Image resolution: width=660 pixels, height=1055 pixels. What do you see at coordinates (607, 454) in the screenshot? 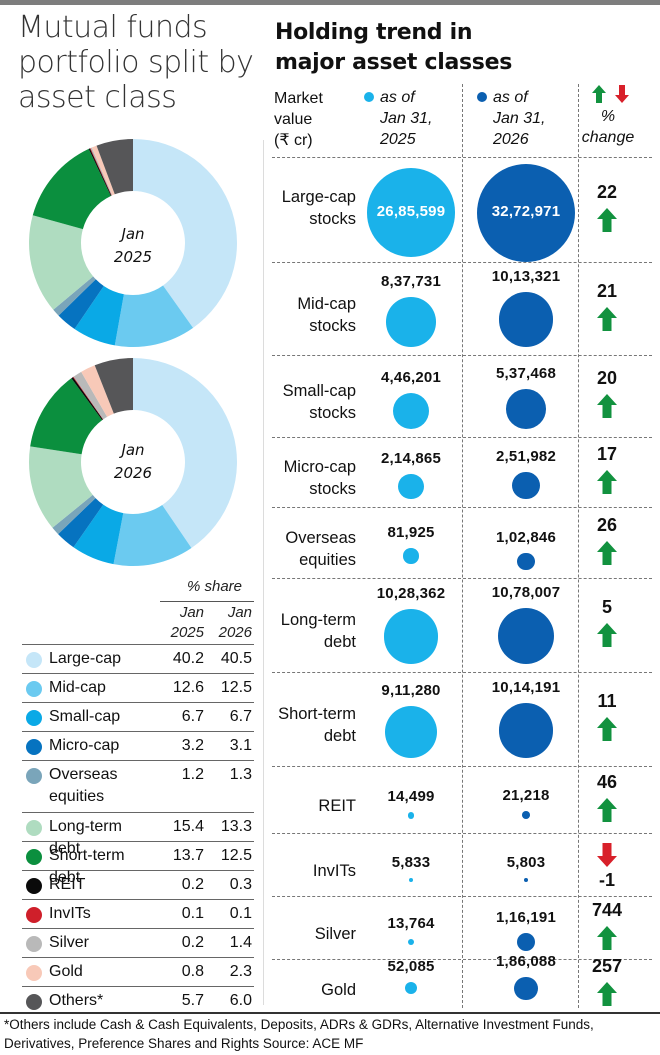
I see `percent-change: 17` at bounding box center [607, 454].